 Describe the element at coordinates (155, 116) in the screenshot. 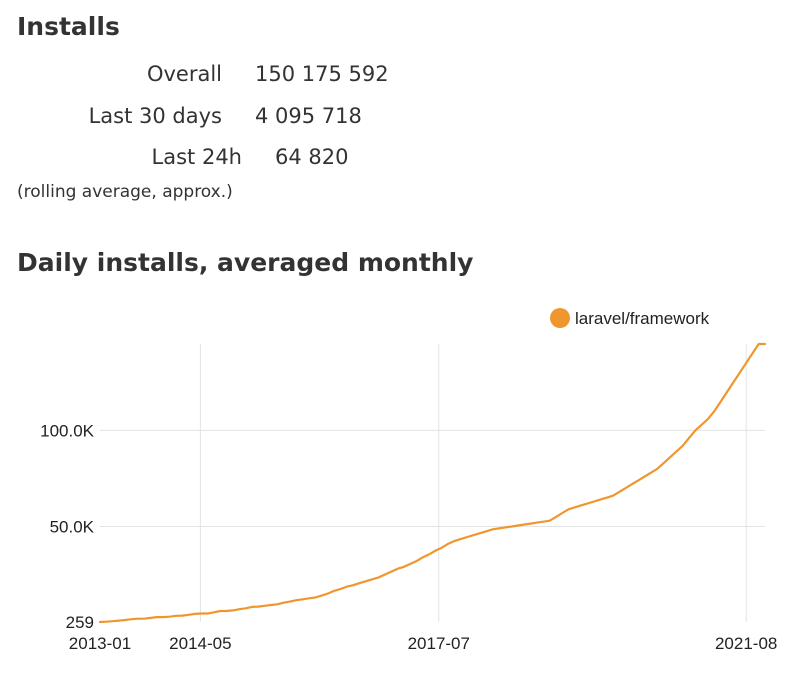

I see `stat-label-last-30-days: Last 30 days` at that location.